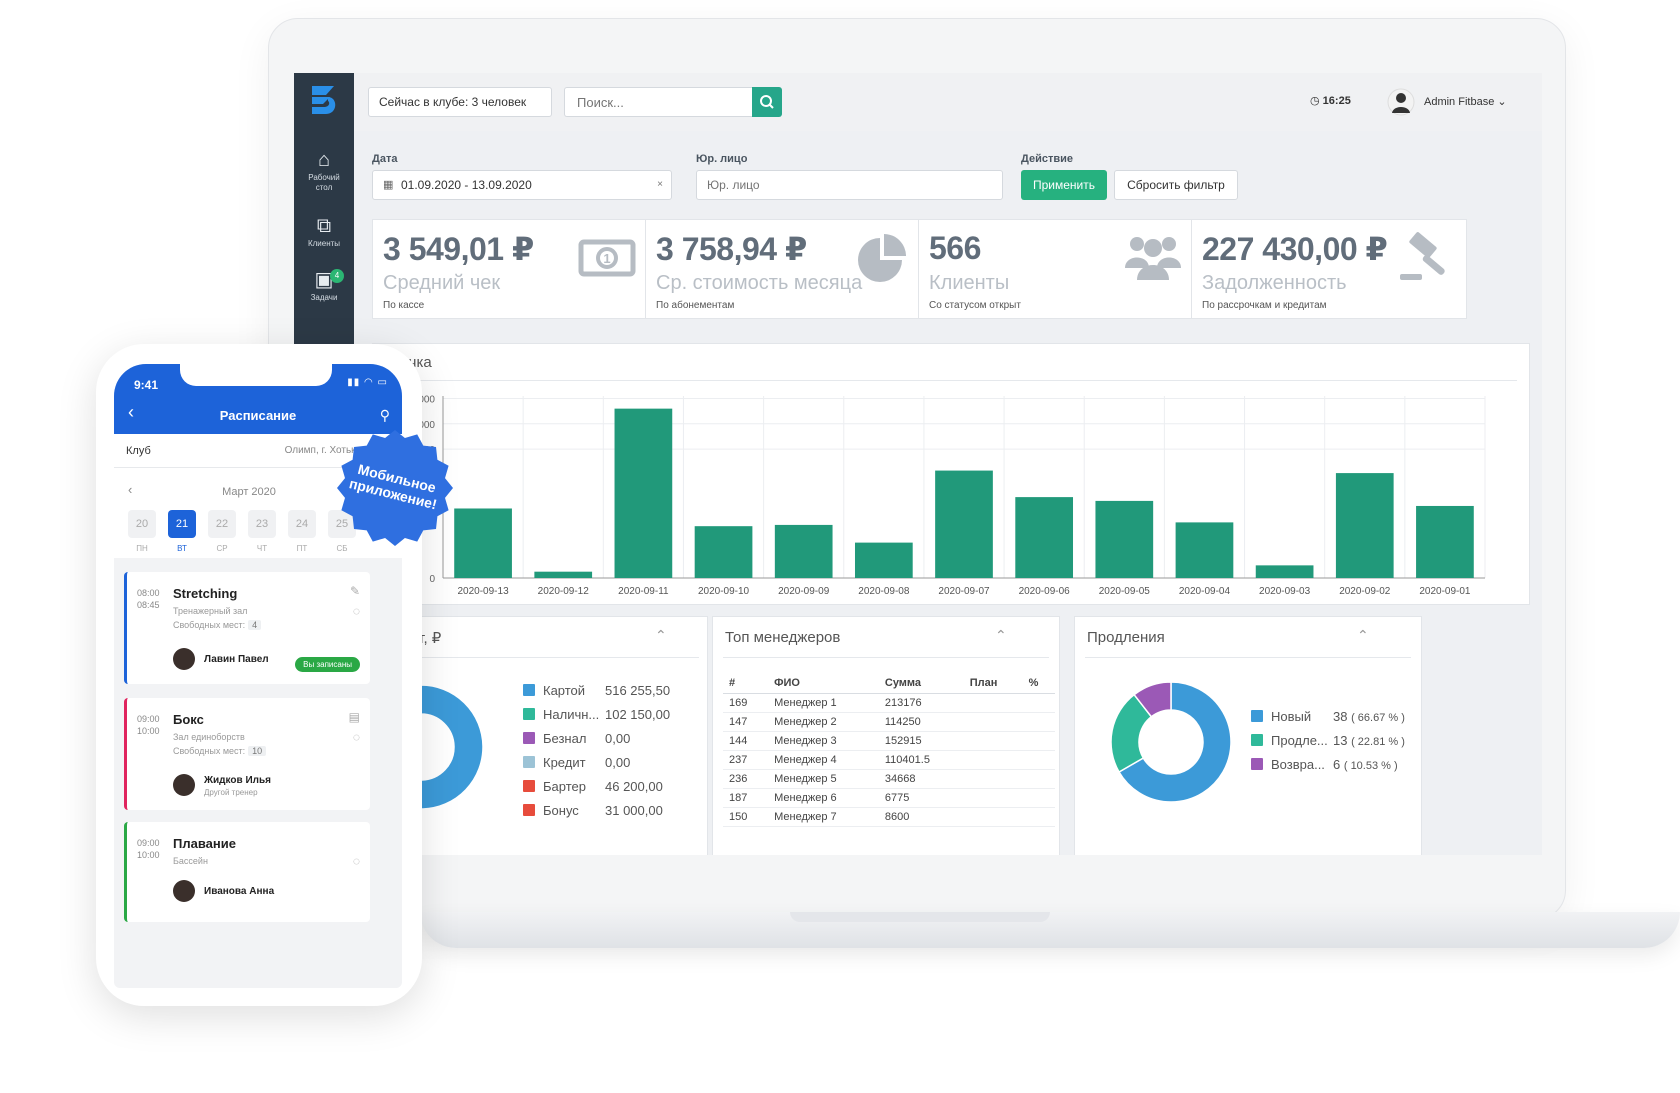 This screenshot has width=1680, height=1093. What do you see at coordinates (1125, 591) in the screenshot?
I see `x-tick-label: 2020-09-05` at bounding box center [1125, 591].